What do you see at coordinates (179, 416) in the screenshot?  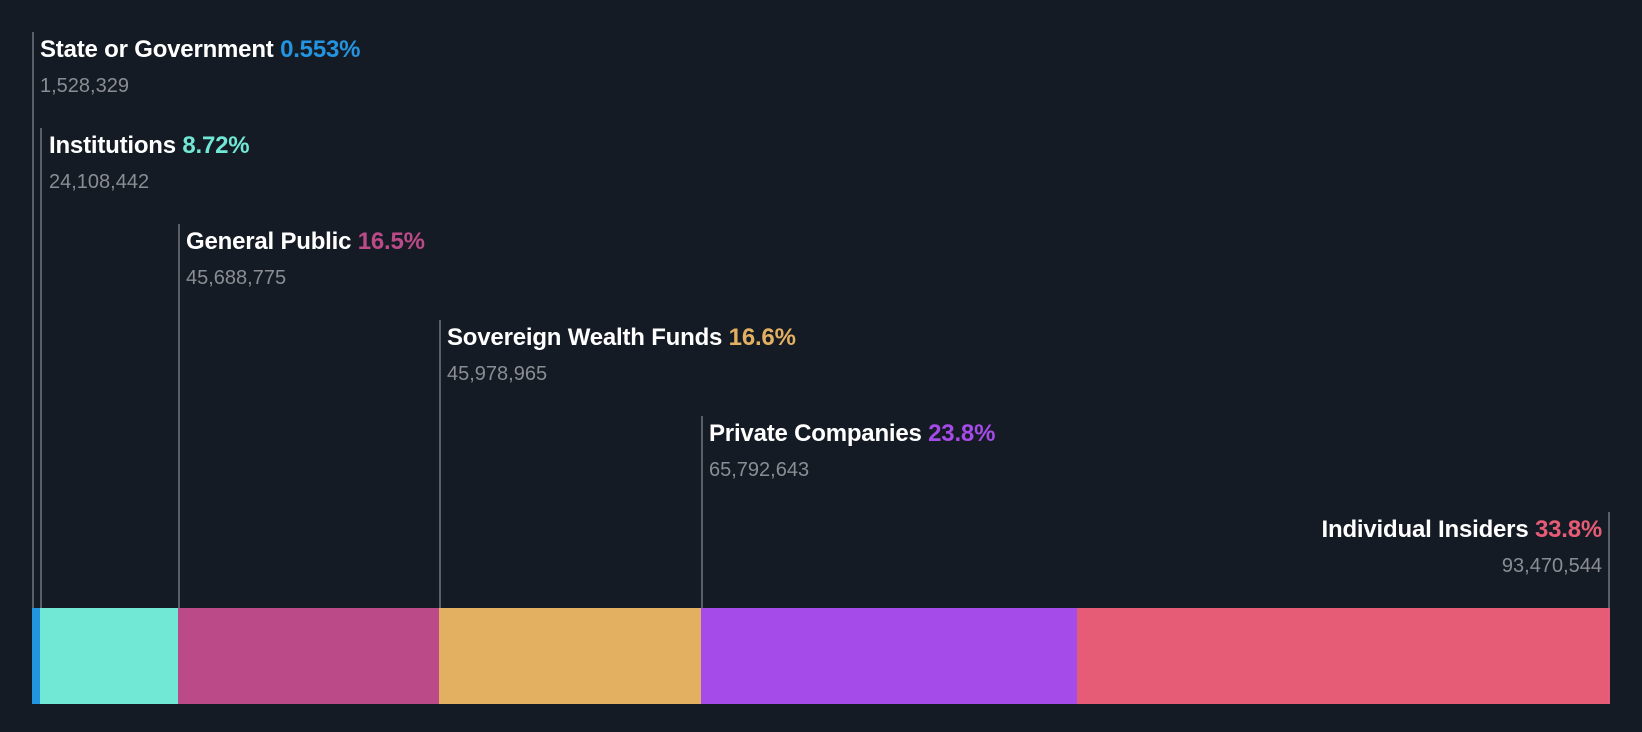 I see `leader-line-general-public` at bounding box center [179, 416].